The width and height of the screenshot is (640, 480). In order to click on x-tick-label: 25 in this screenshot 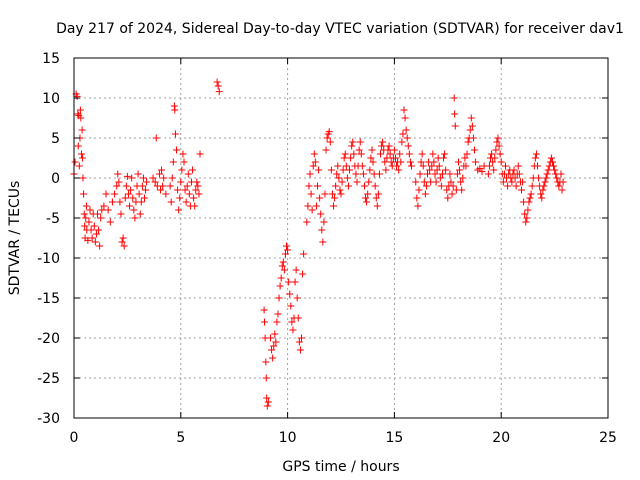, I will do `click(608, 438)`.